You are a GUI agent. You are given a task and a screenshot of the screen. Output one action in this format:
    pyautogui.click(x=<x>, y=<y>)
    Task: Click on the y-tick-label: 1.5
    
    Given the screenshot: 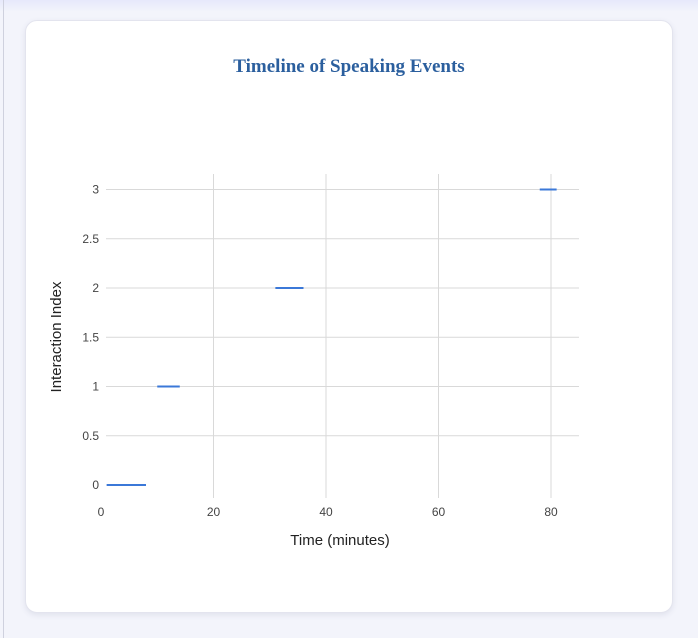 What is the action you would take?
    pyautogui.click(x=90, y=337)
    